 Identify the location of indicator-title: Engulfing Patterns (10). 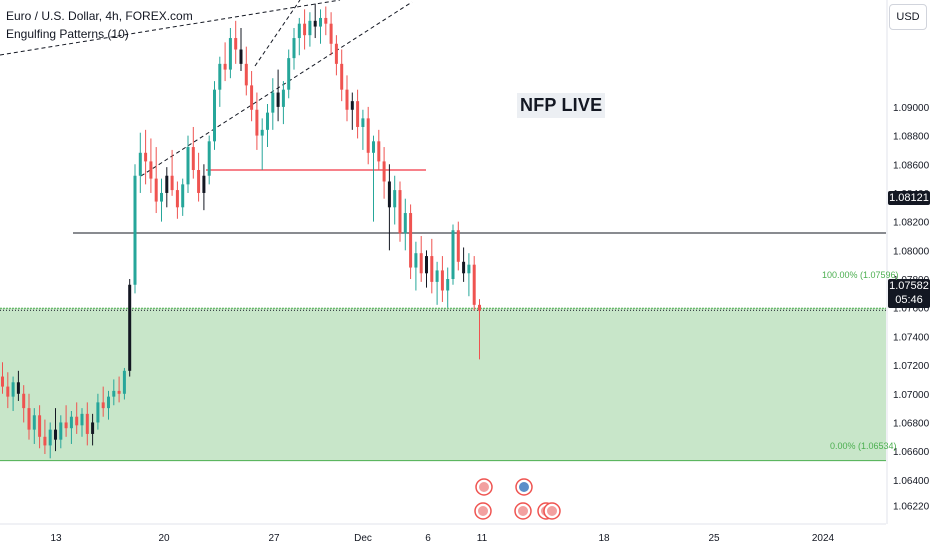
(67, 34).